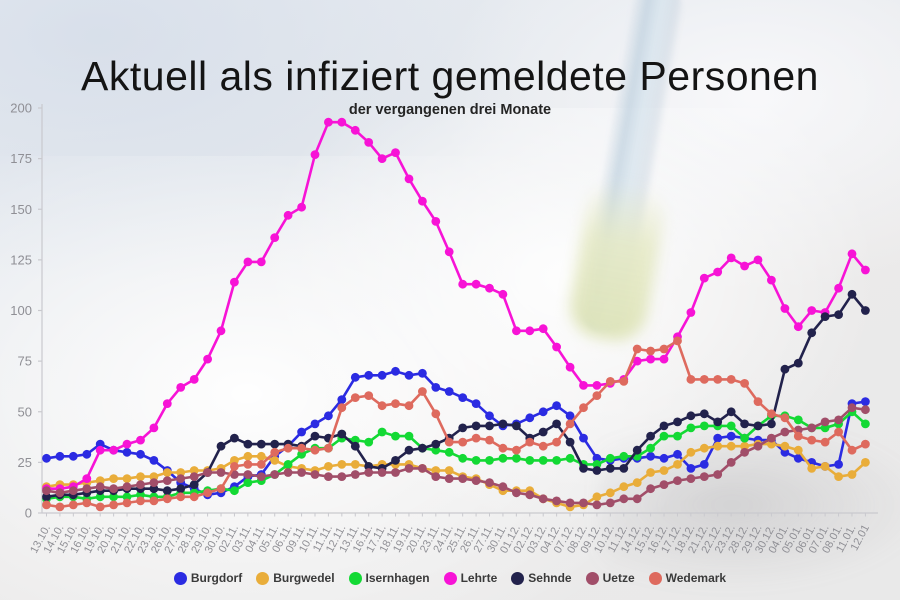  Describe the element at coordinates (355, 446) in the screenshot. I see `data-point-Sehnde-13.11.` at that location.